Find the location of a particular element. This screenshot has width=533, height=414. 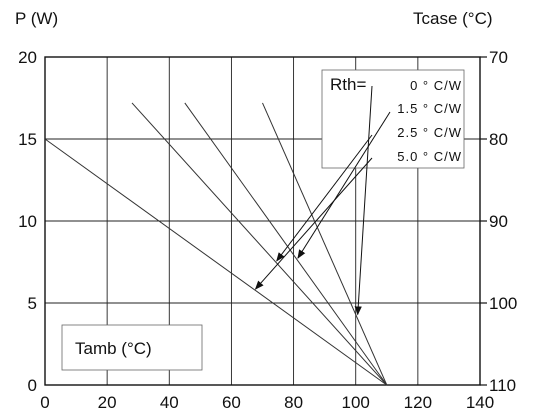

x-tick-label: 80 is located at coordinates (293, 402).